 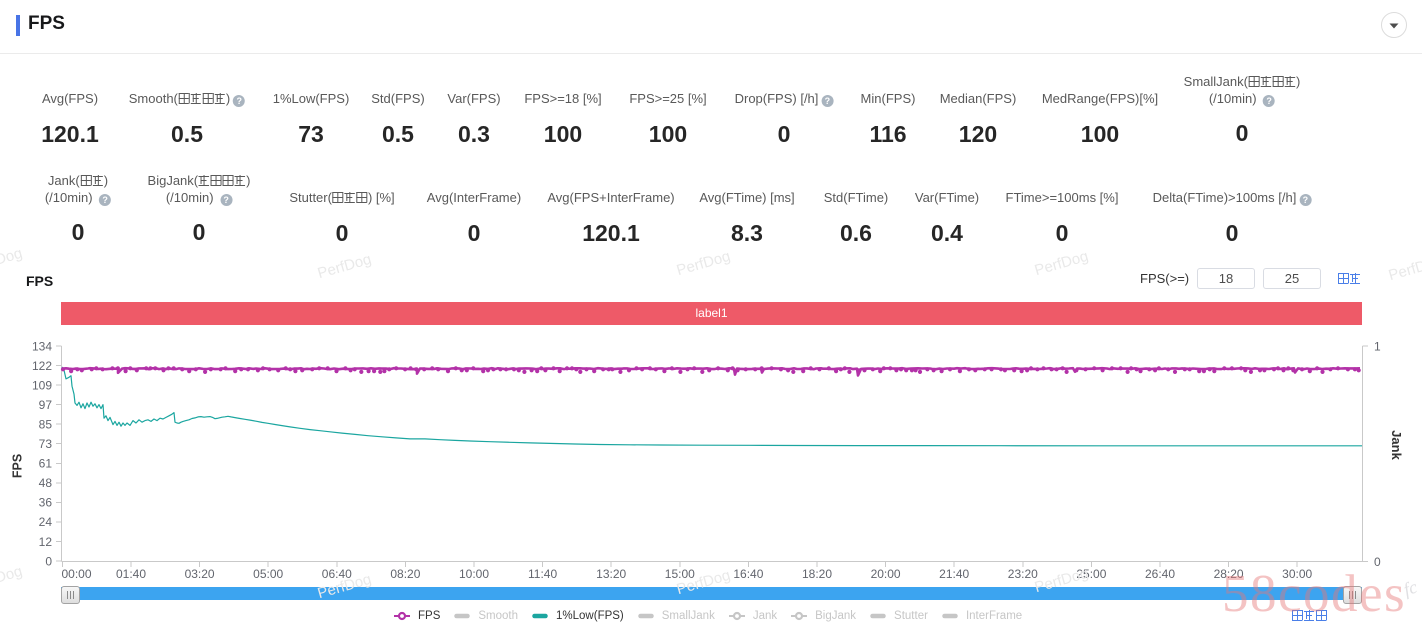 I want to click on svg-text: 85, so click(x=46, y=425).